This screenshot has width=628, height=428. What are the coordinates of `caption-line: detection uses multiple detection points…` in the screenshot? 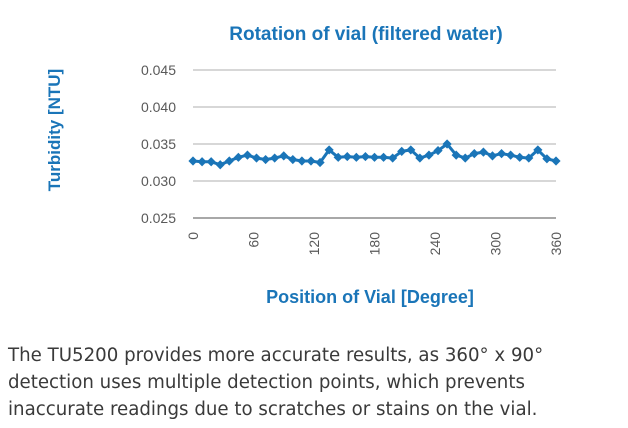 It's located at (266, 382).